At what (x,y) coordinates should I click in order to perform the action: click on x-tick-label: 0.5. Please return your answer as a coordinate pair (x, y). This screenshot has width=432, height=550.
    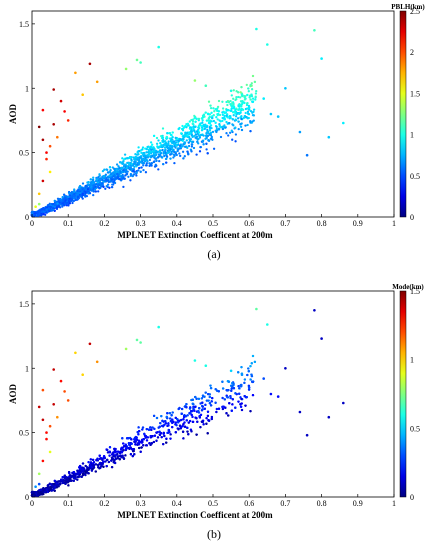
    Looking at the image, I should click on (213, 223).